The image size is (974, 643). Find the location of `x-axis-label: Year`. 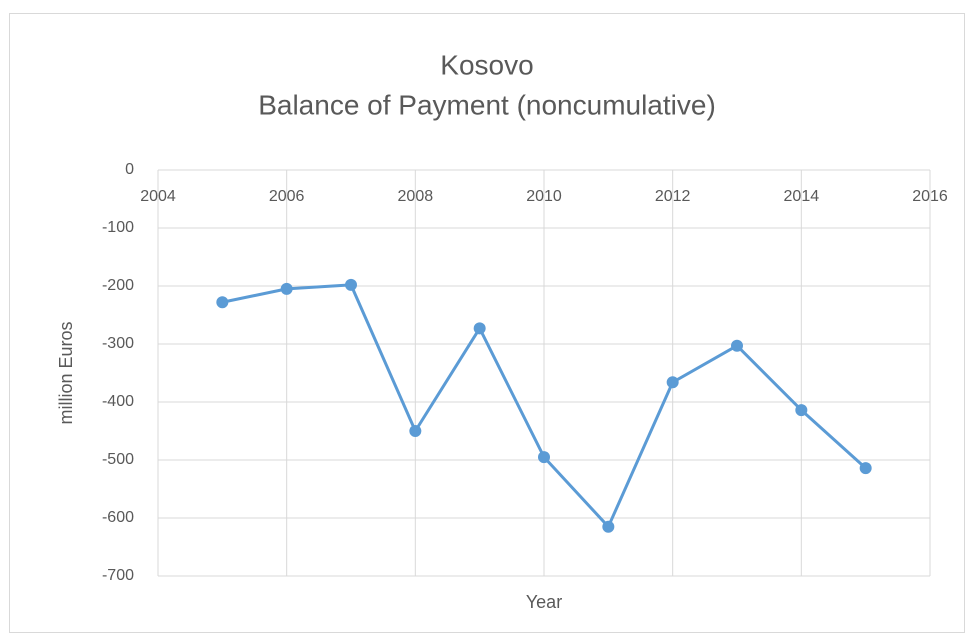

x-axis-label: Year is located at coordinates (544, 602).